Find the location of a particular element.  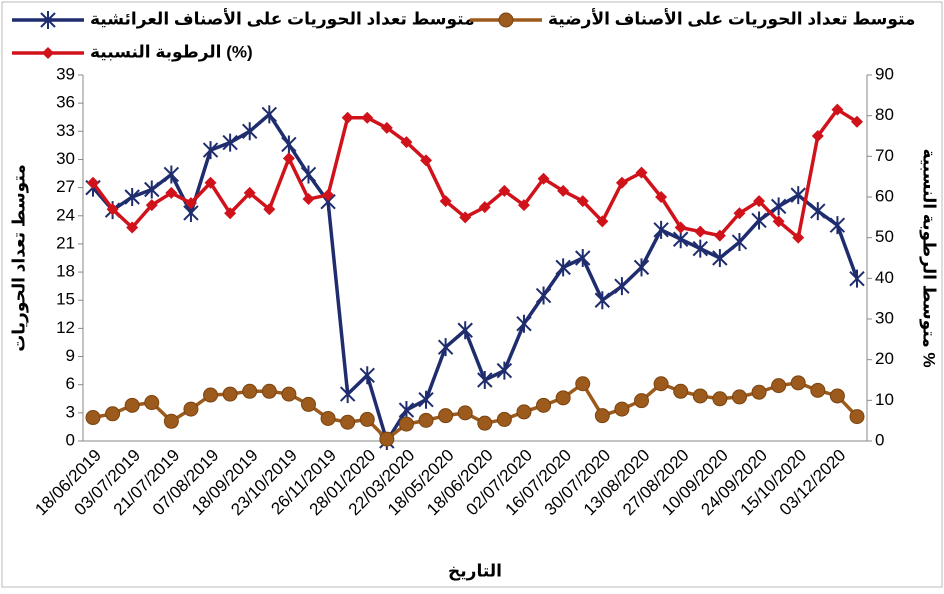

y2-tick-label: 70 is located at coordinates (884, 155).